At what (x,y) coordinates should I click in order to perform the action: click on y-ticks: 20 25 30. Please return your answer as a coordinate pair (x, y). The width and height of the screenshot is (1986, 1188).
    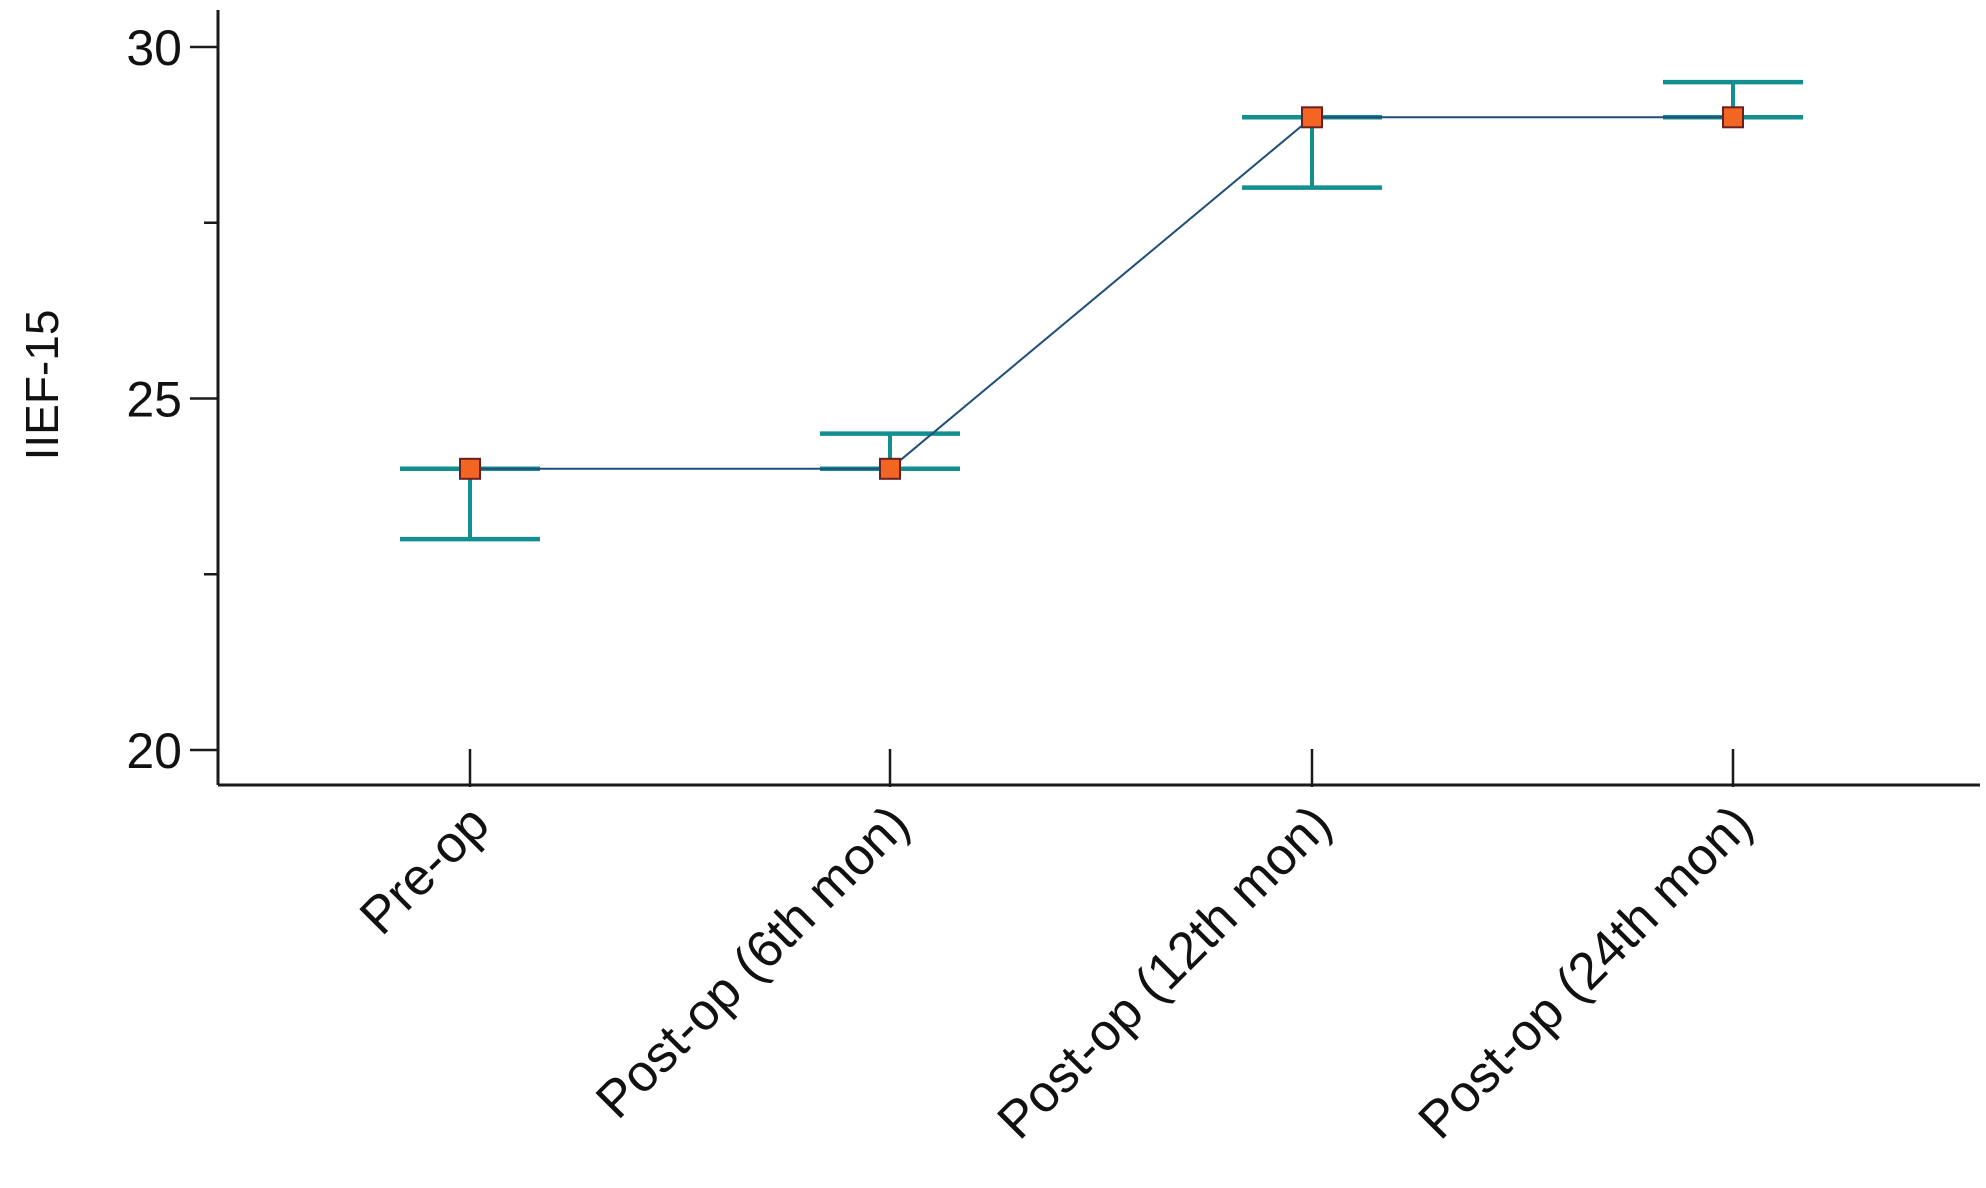
    Looking at the image, I should click on (172, 399).